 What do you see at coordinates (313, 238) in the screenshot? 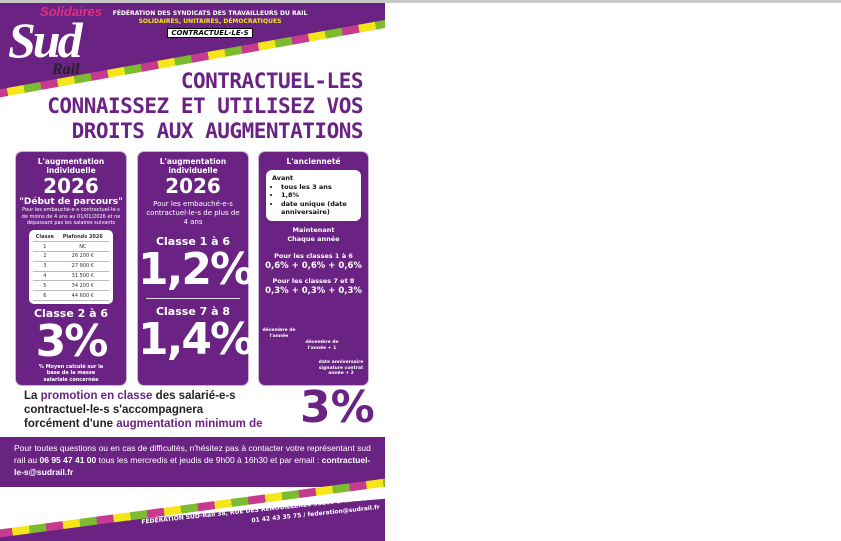
I see `now-label-2: Chaque année` at bounding box center [313, 238].